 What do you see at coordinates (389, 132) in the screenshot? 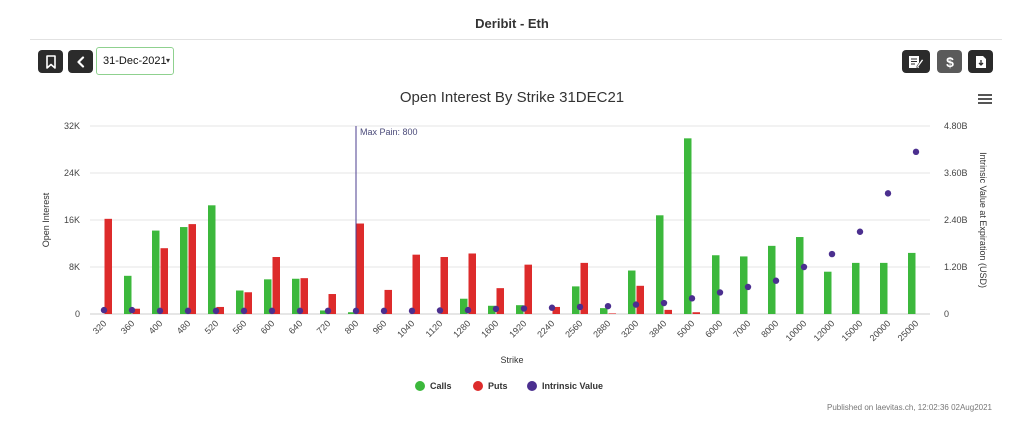
I see `max-pain-label: Max Pain: 800` at bounding box center [389, 132].